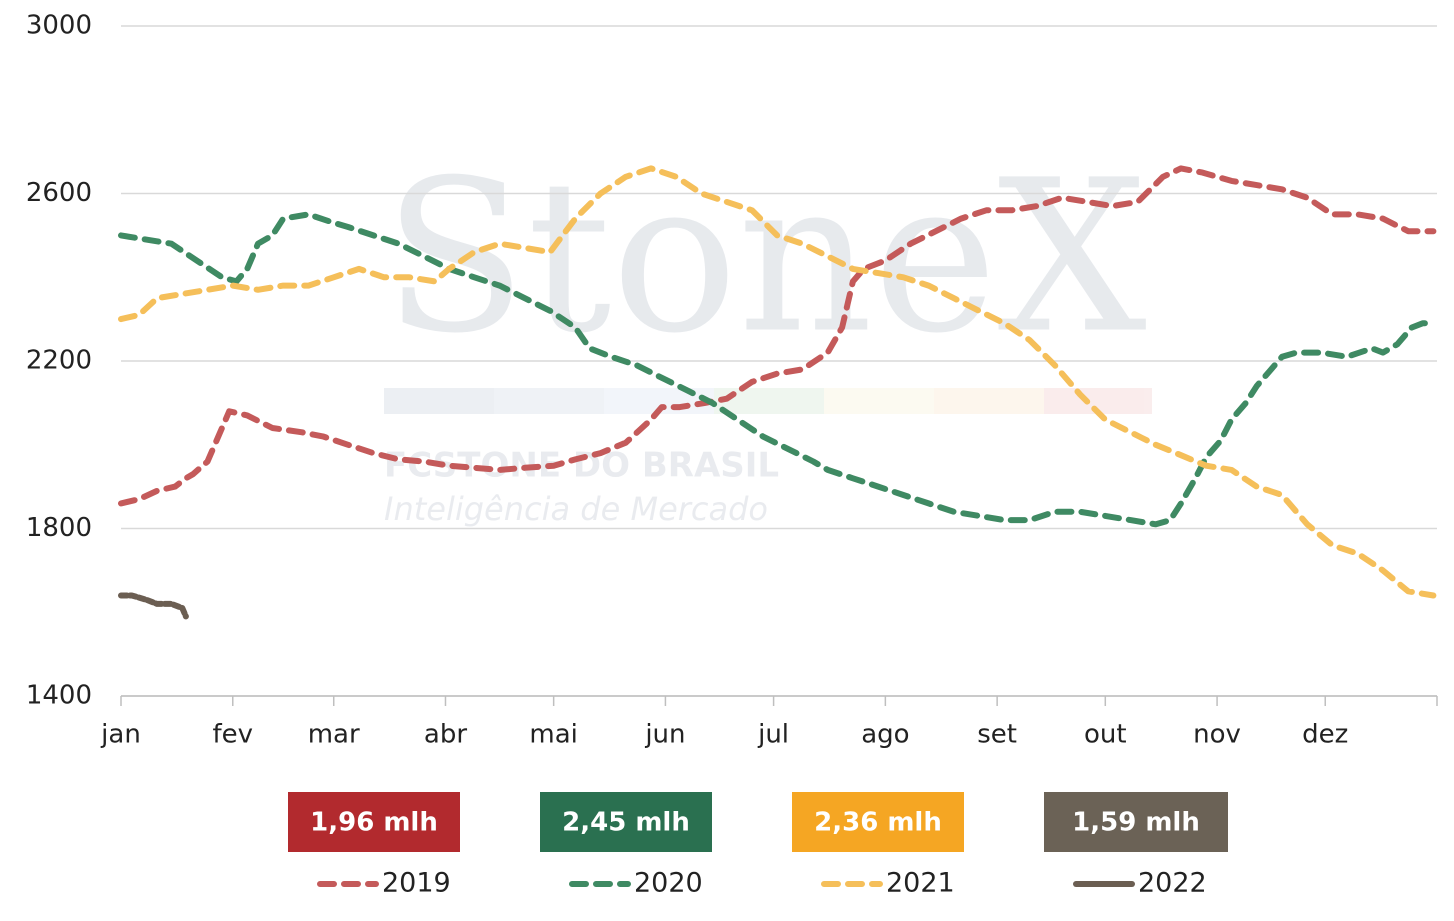 The height and width of the screenshot is (921, 1454). I want to click on x-tick-label: set, so click(997, 735).